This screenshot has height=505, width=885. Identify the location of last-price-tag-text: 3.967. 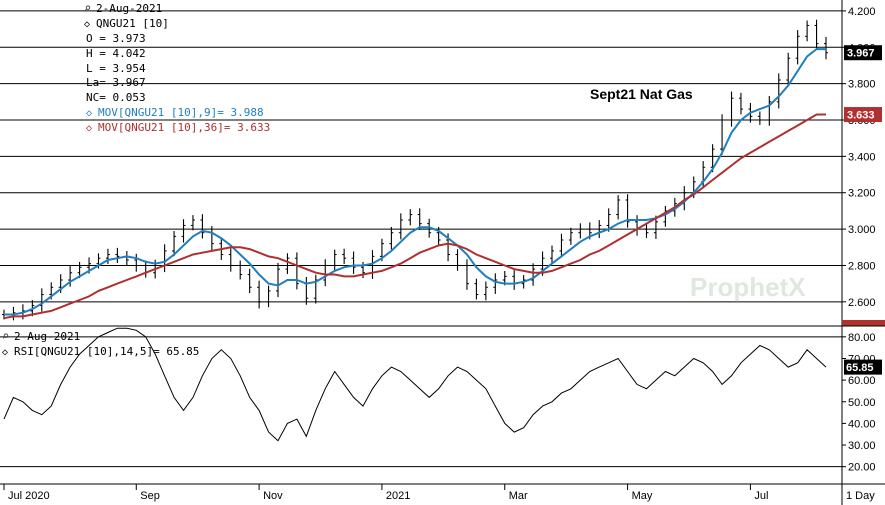
(861, 54).